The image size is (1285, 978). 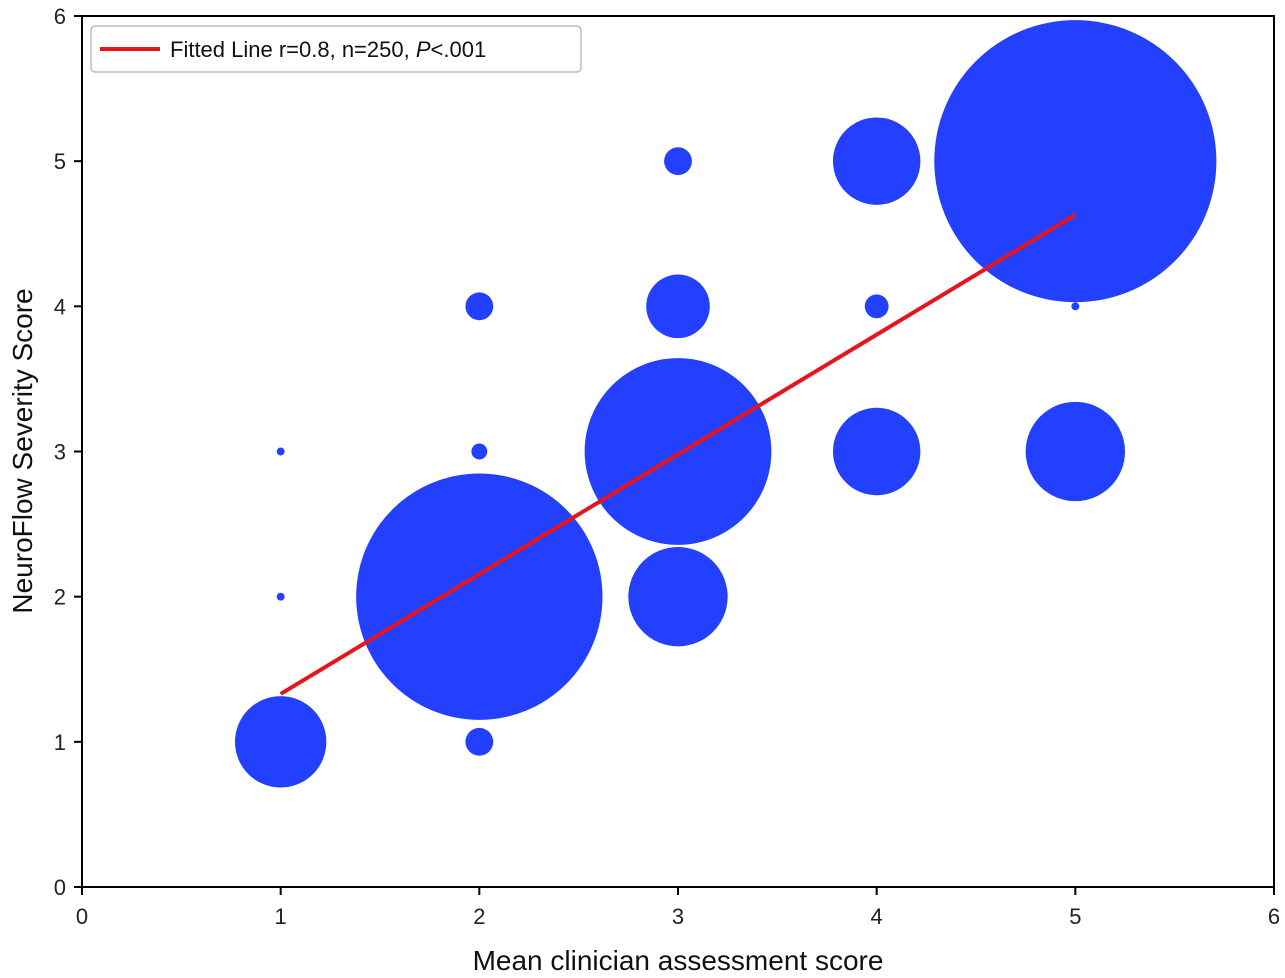 What do you see at coordinates (60, 452) in the screenshot?
I see `y-tick-label: 3` at bounding box center [60, 452].